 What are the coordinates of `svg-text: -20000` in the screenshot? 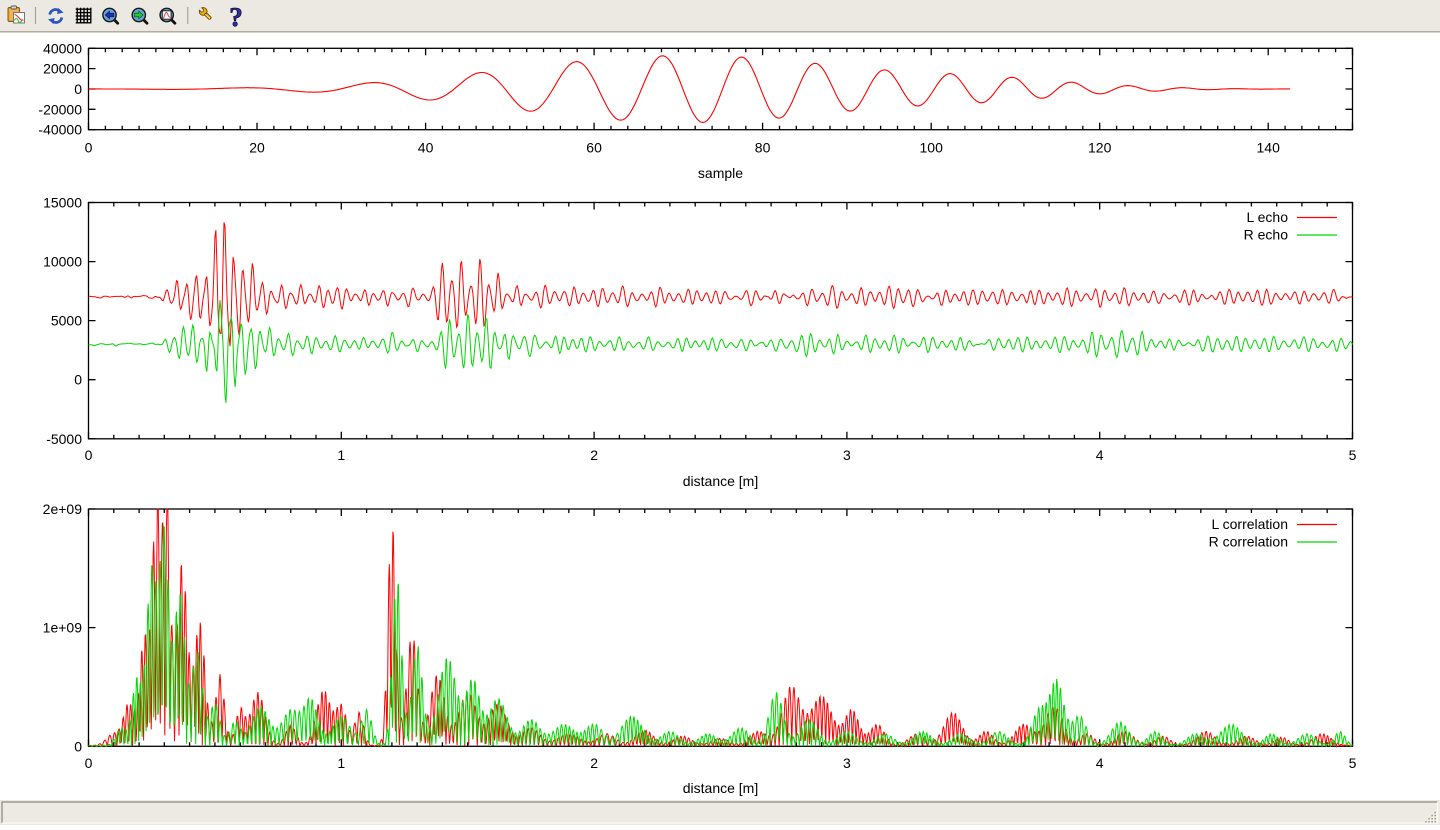 It's located at (60, 109).